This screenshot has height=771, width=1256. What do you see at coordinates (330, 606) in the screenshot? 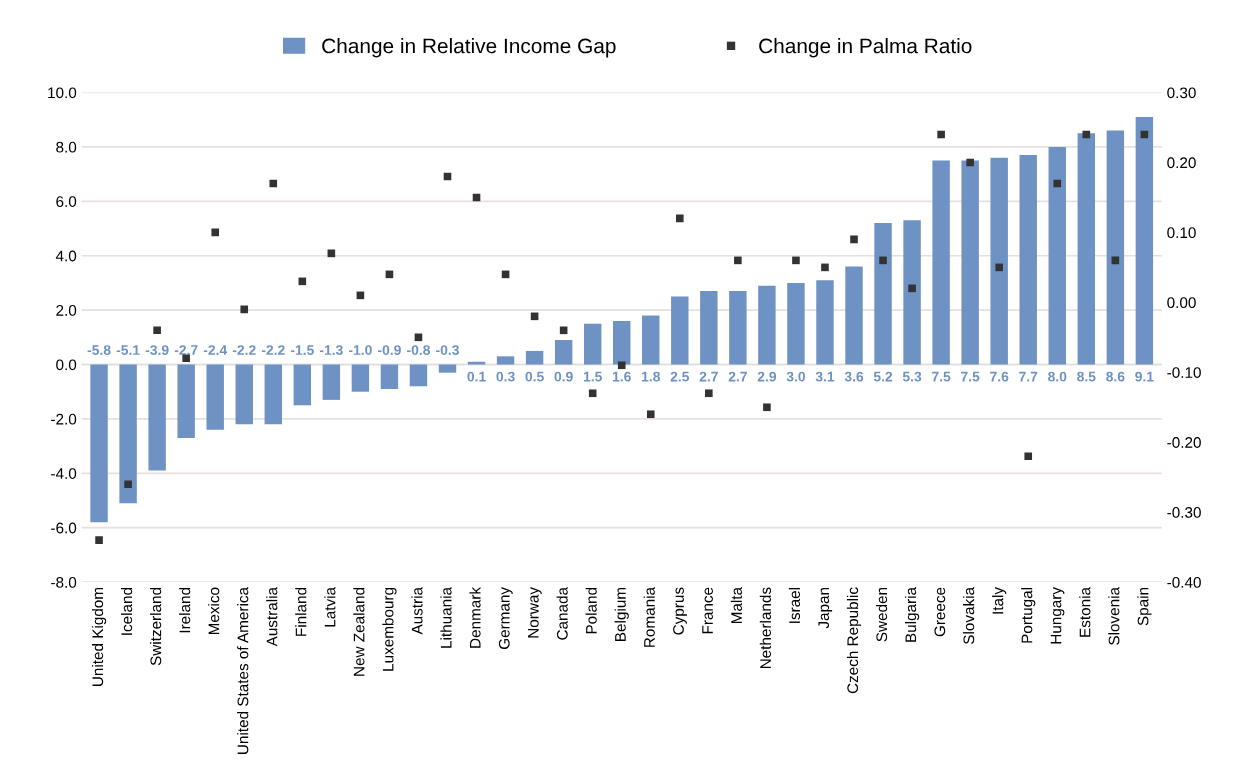
I see `x-tick-label: Latvia` at bounding box center [330, 606].